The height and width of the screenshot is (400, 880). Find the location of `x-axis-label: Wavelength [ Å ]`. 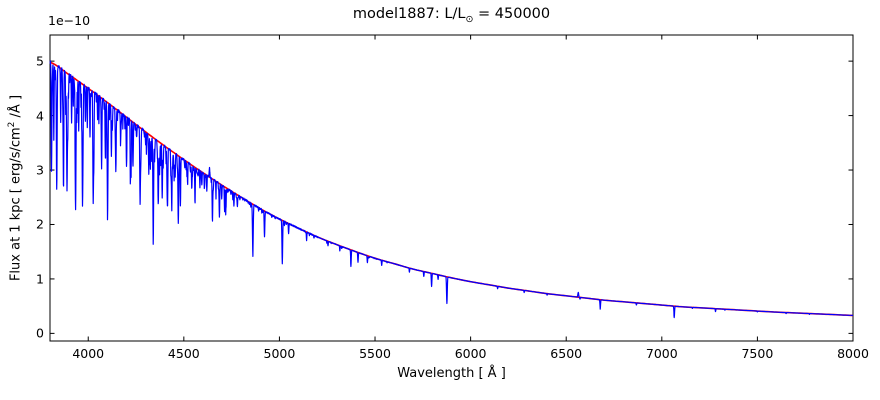

x-axis-label: Wavelength [ Å ] is located at coordinates (451, 373).